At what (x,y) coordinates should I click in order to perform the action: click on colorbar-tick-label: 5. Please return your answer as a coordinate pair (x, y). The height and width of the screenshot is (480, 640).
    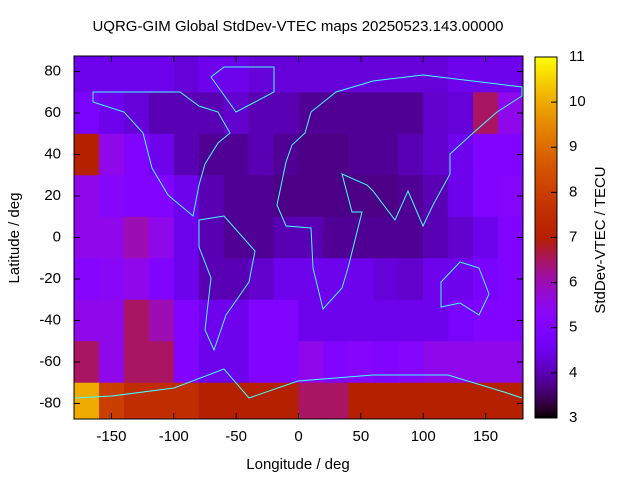
    Looking at the image, I should click on (573, 327).